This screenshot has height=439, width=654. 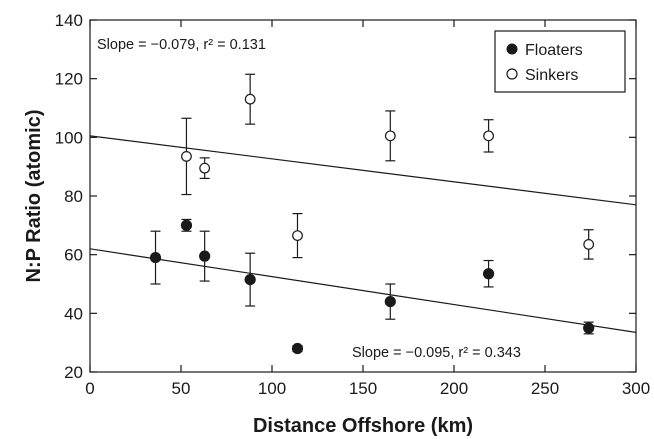 What do you see at coordinates (181, 45) in the screenshot?
I see `sinkers-regression-annotation: Slope = −0.079, r² = 0.131` at bounding box center [181, 45].